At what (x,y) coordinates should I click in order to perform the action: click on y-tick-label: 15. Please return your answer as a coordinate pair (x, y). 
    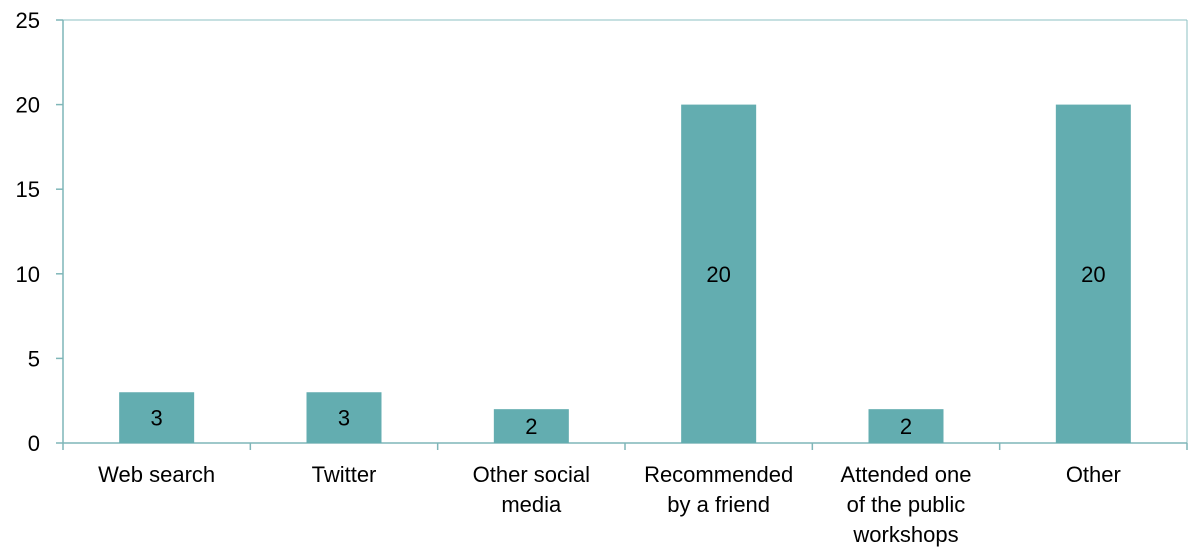
    Looking at the image, I should click on (28, 189).